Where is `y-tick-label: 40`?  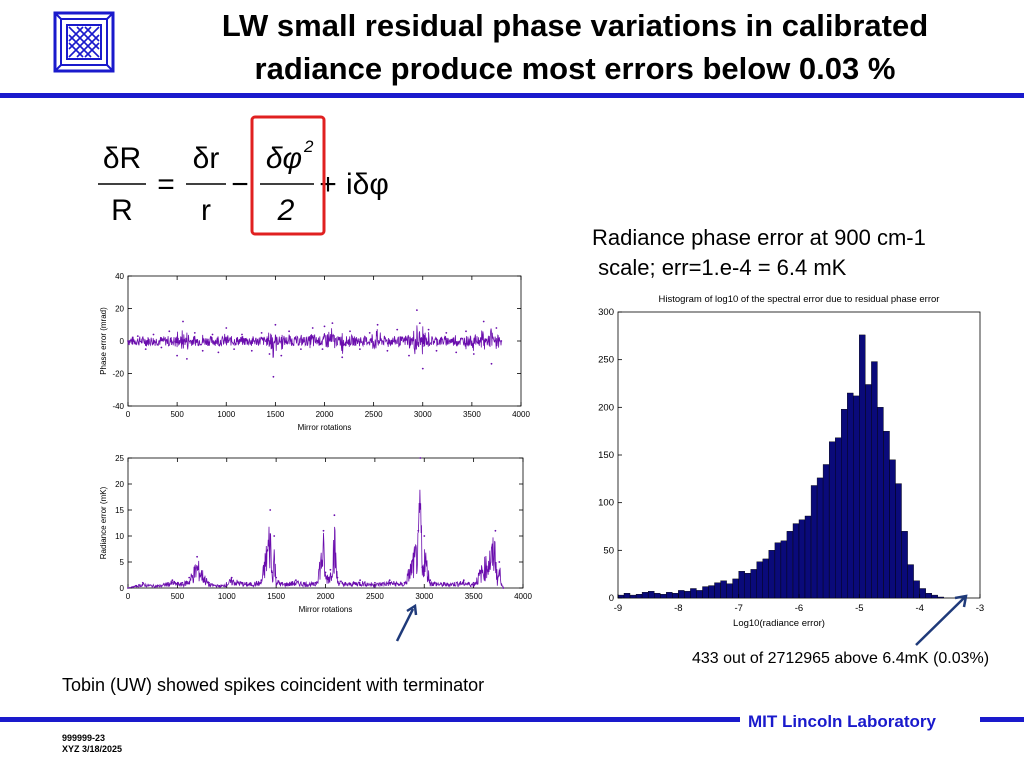 y-tick-label: 40 is located at coordinates (119, 276).